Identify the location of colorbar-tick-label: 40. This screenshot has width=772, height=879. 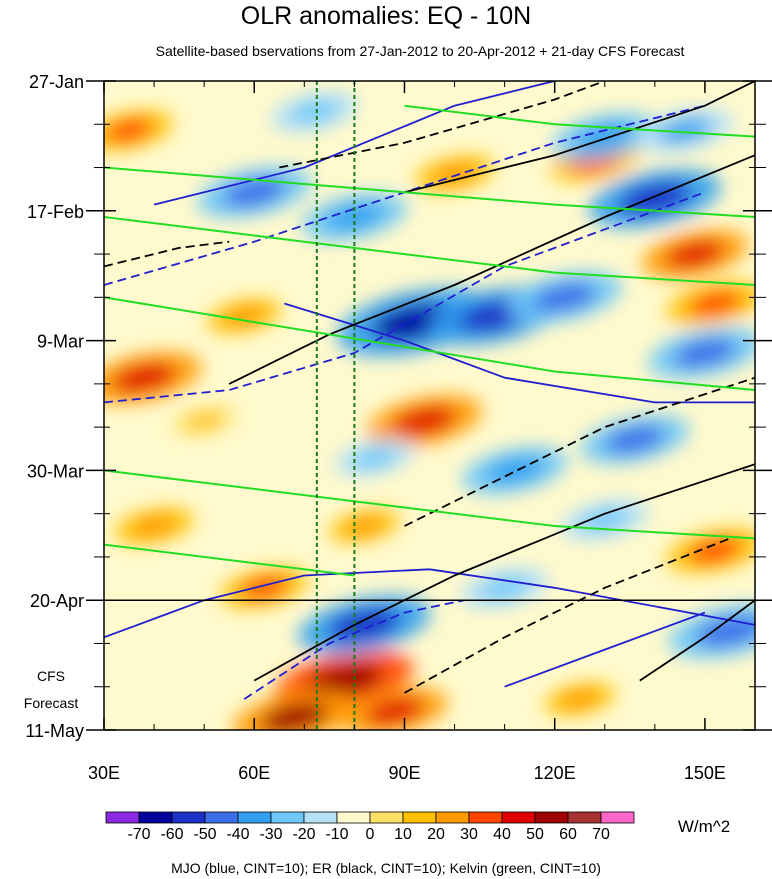
(502, 834).